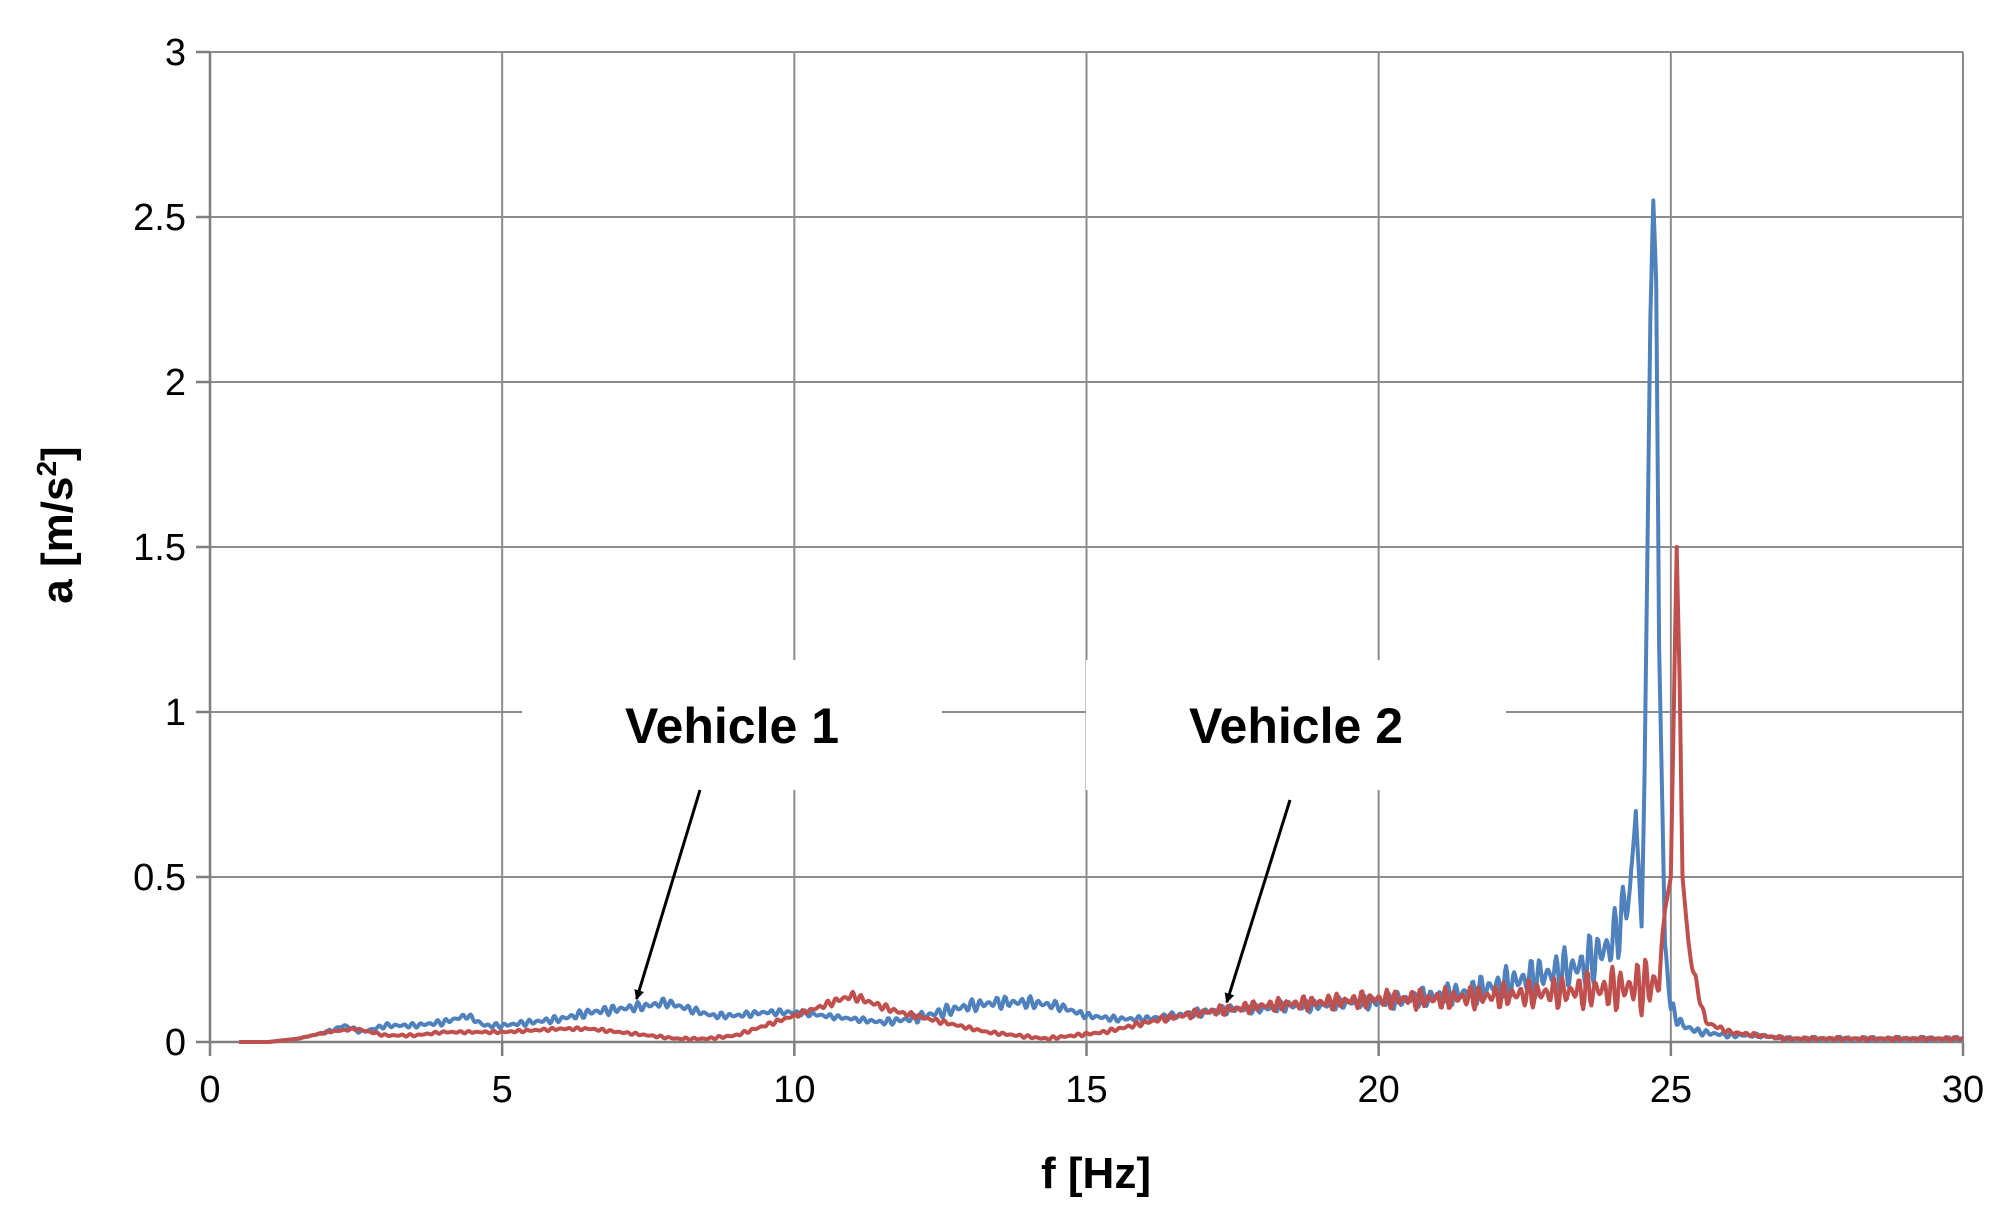 The image size is (2010, 1223). Describe the element at coordinates (175, 713) in the screenshot. I see `y-tick-label: 1` at that location.